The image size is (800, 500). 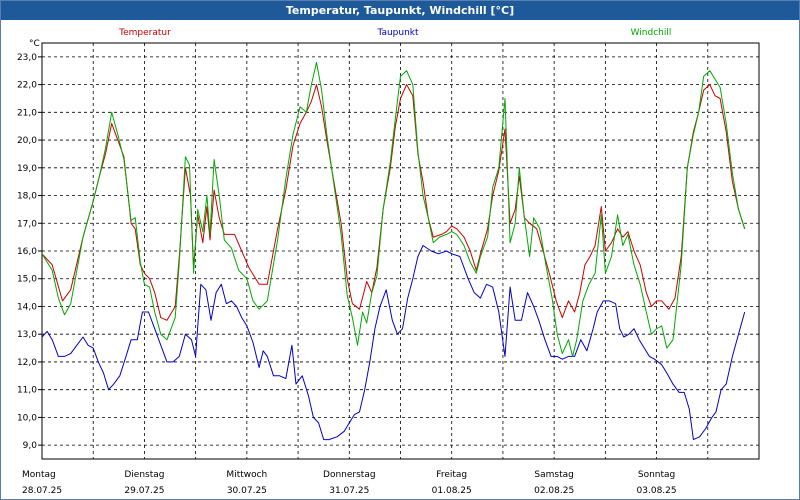 I want to click on y-tick-label: 23,0, so click(x=27, y=58).